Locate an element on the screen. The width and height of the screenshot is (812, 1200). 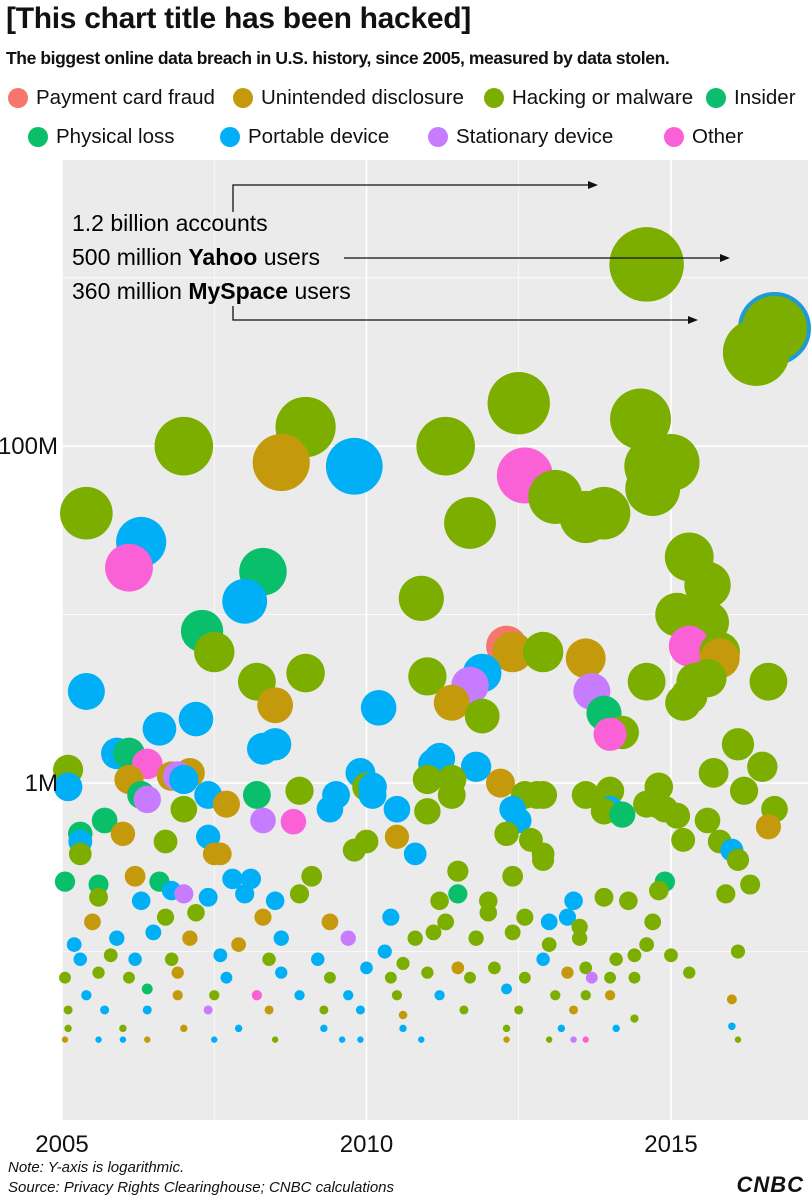
legend-label: Stationary device is located at coordinates (535, 136).